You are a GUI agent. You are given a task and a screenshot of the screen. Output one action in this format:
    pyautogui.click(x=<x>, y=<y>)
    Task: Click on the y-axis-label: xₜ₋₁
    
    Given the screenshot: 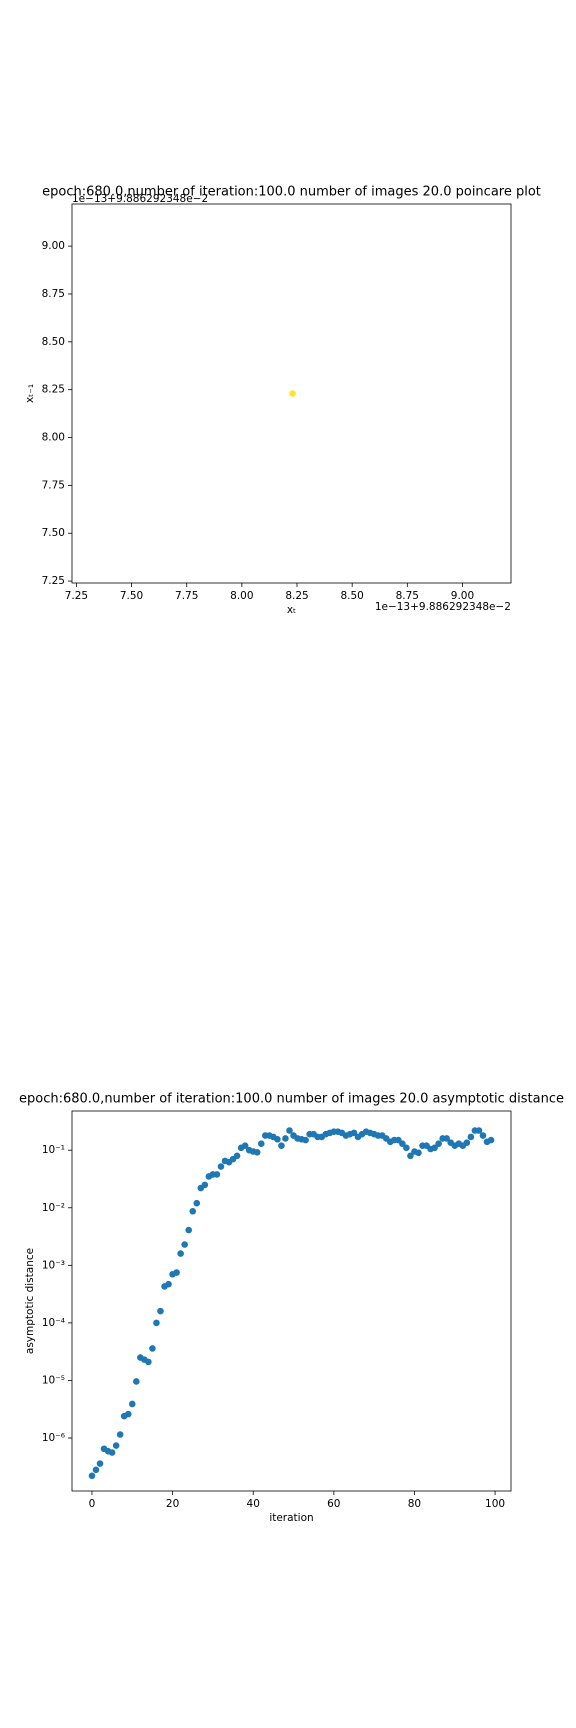 What is the action you would take?
    pyautogui.click(x=30, y=393)
    